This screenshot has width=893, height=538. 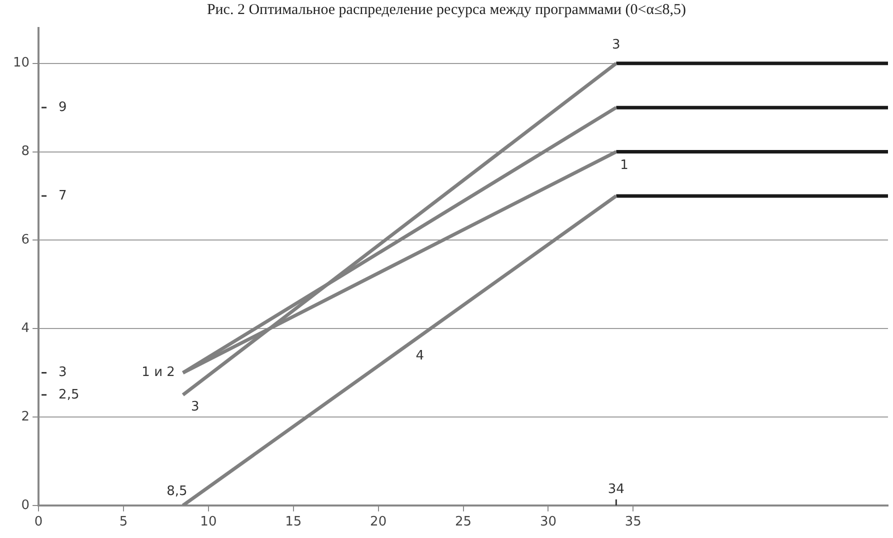 I want to click on x-tick-label: 5, so click(x=123, y=522).